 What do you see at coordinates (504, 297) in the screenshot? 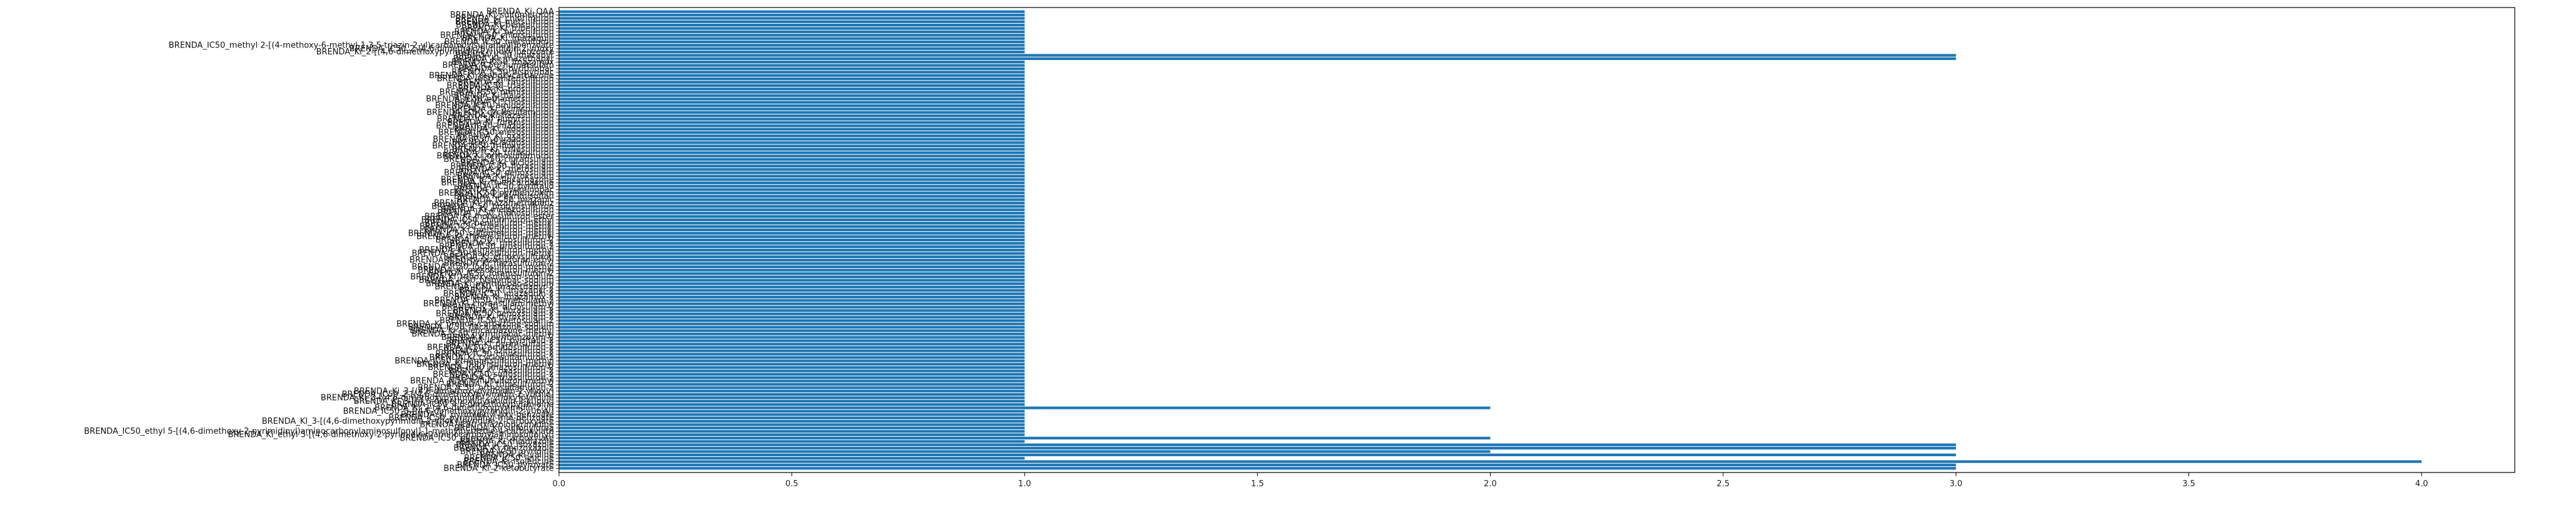
I see `category-label: BRENDA_Ki_imazamox-2` at bounding box center [504, 297].